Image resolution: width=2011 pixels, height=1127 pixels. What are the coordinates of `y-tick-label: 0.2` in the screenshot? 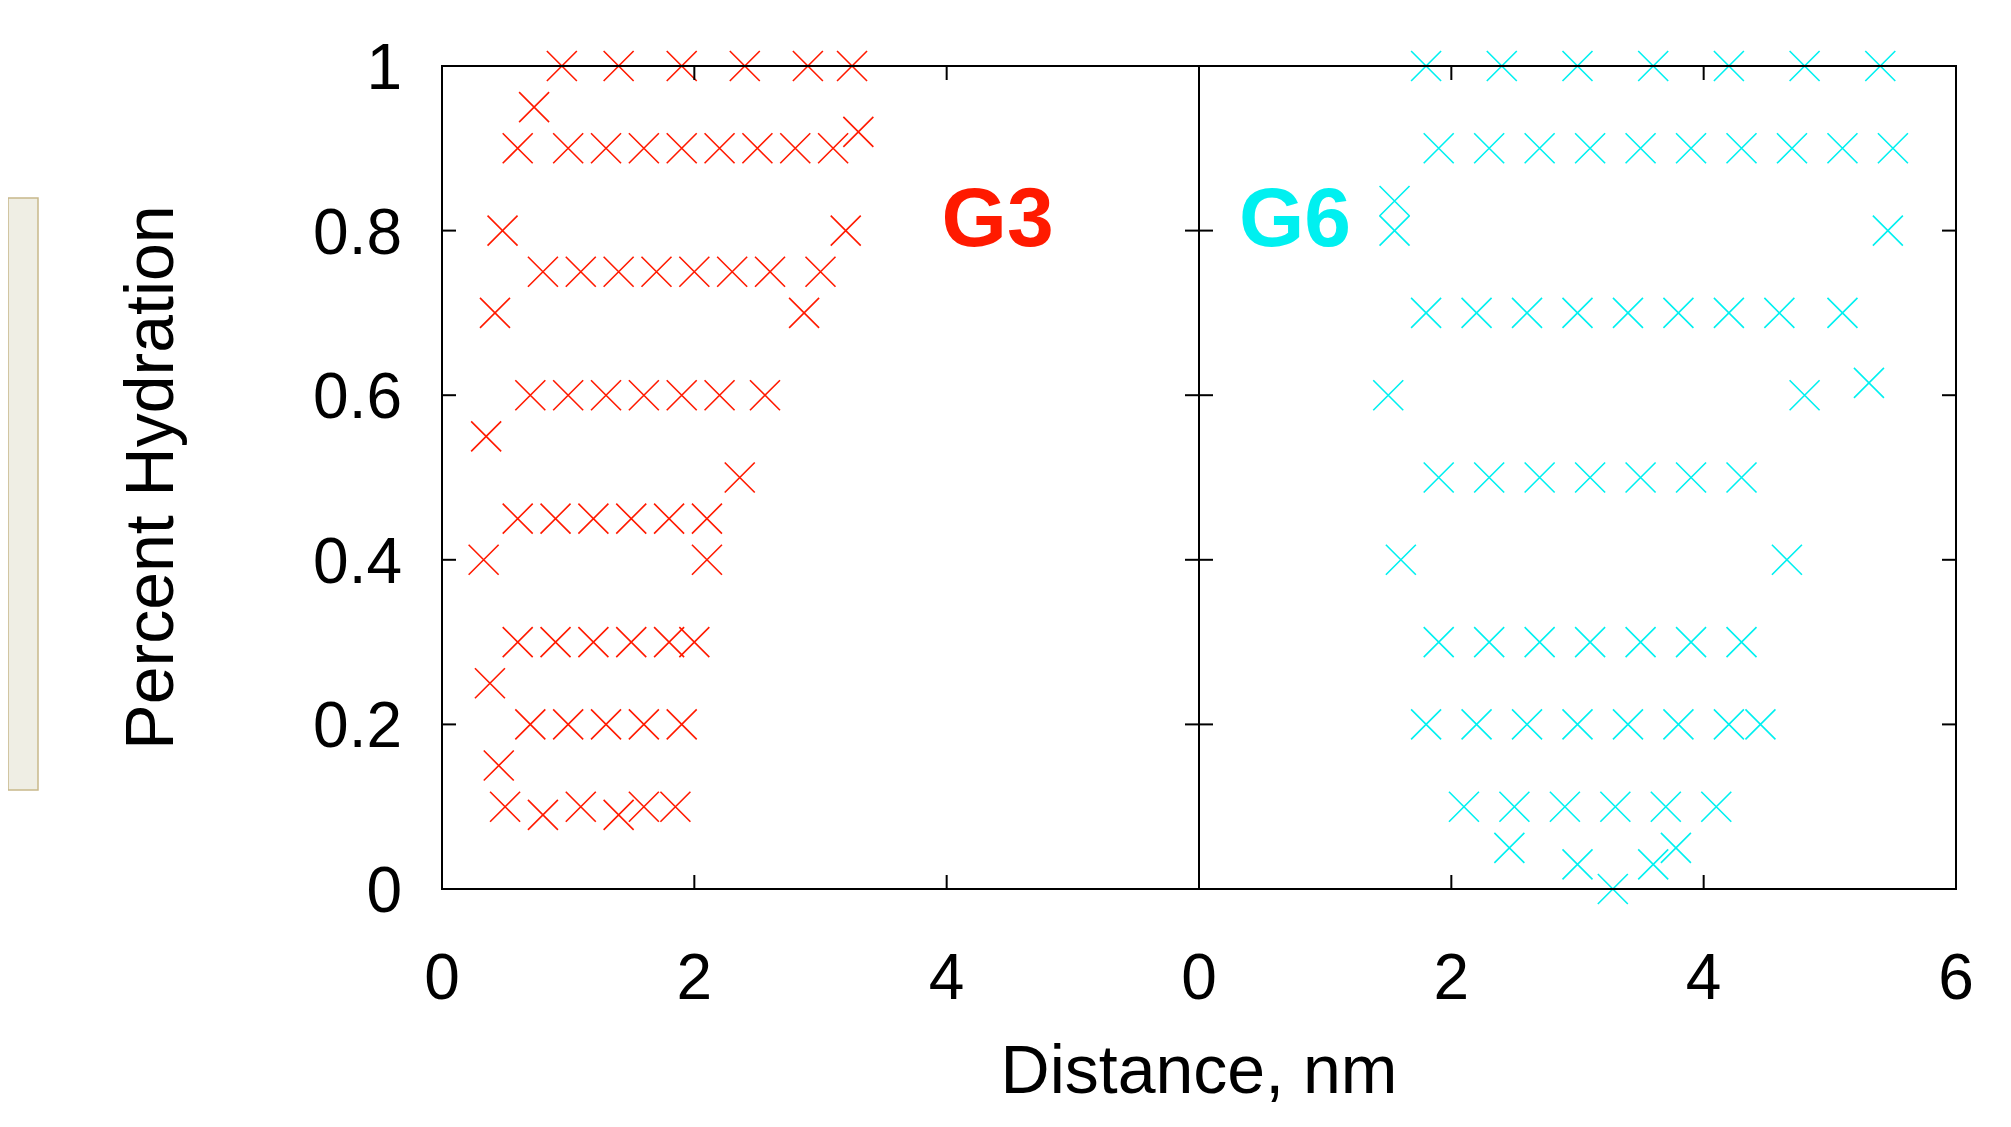 It's located at (357, 725).